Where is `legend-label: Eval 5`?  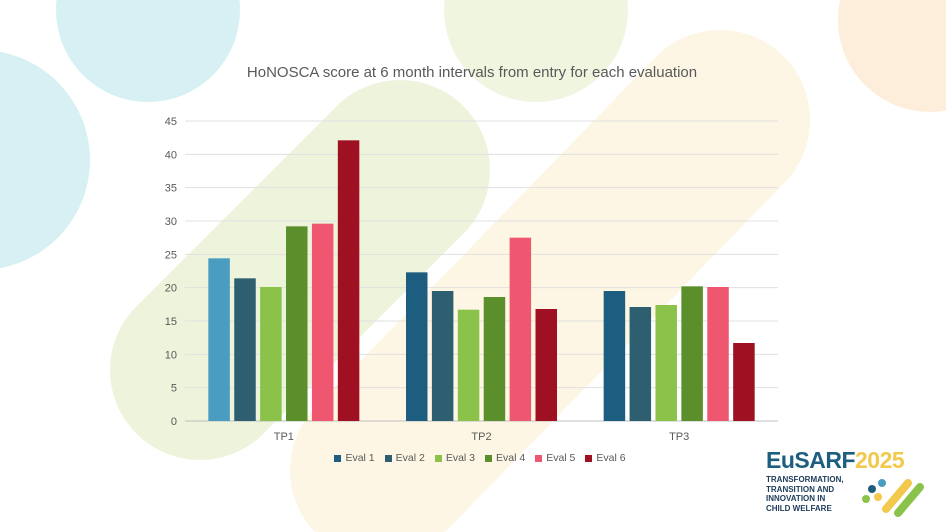
legend-label: Eval 5 is located at coordinates (561, 458).